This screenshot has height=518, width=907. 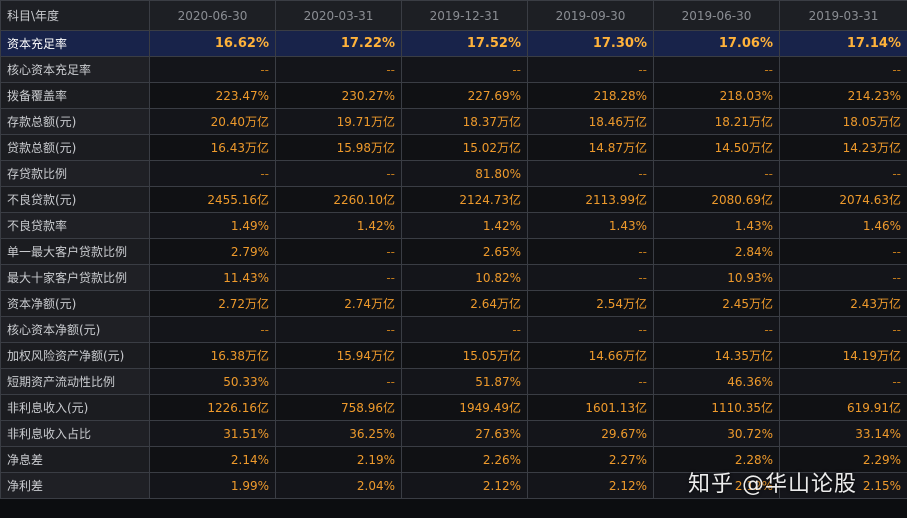 I want to click on table-cell: 18.46万亿, so click(x=590, y=121).